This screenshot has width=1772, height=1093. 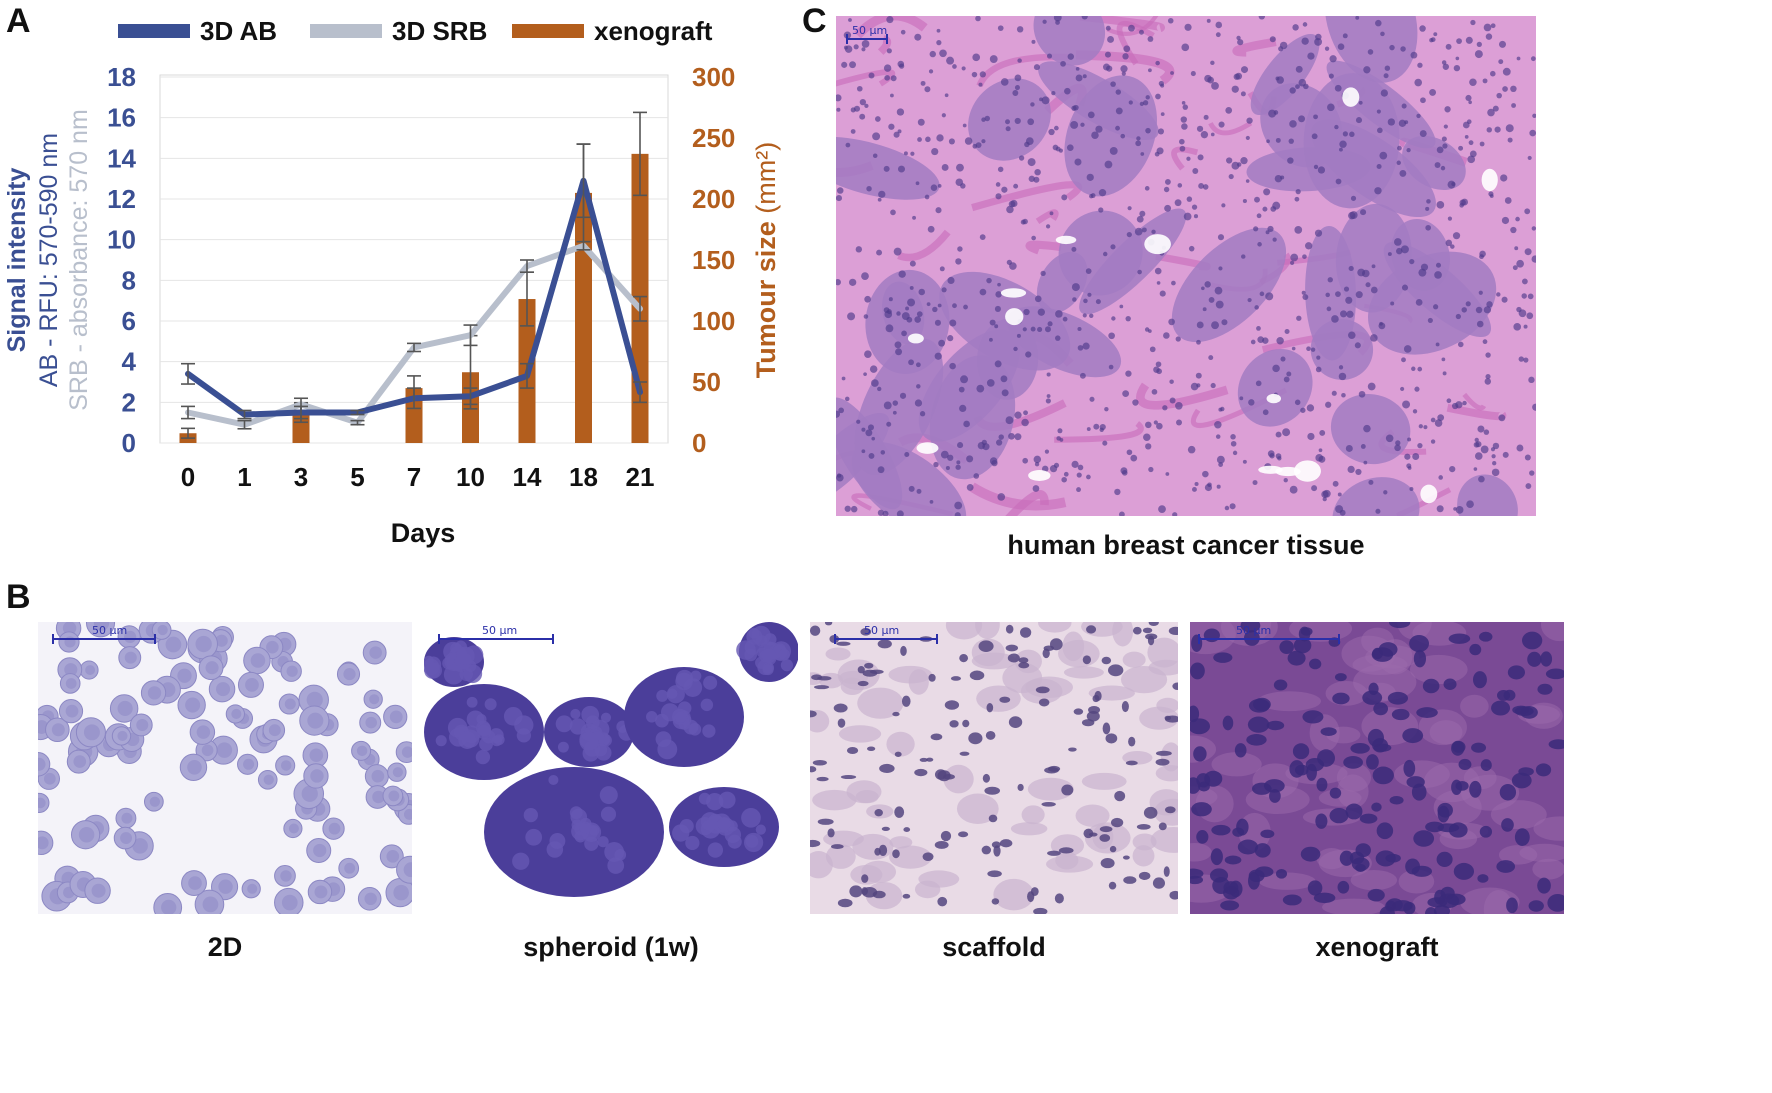 What do you see at coordinates (129, 362) in the screenshot?
I see `left-tick-label: 4` at bounding box center [129, 362].